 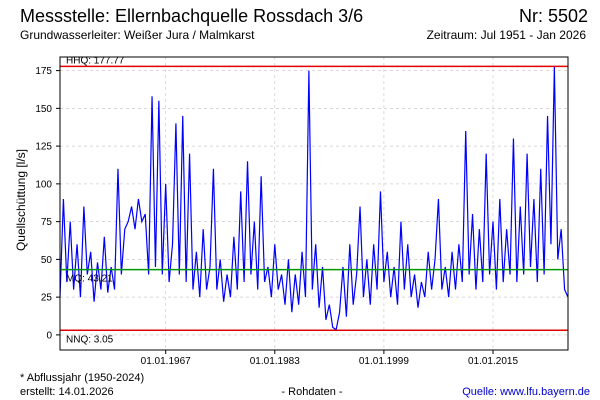 What do you see at coordinates (95, 60) in the screenshot?
I see `reference-label: HHQ: 177.77` at bounding box center [95, 60].